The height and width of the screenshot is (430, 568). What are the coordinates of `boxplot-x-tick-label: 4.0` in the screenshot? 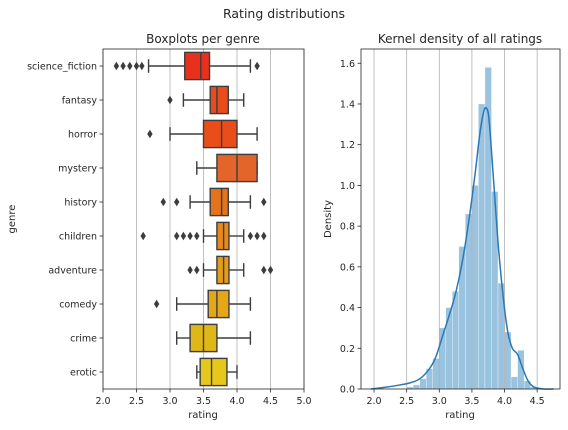 It's located at (236, 401).